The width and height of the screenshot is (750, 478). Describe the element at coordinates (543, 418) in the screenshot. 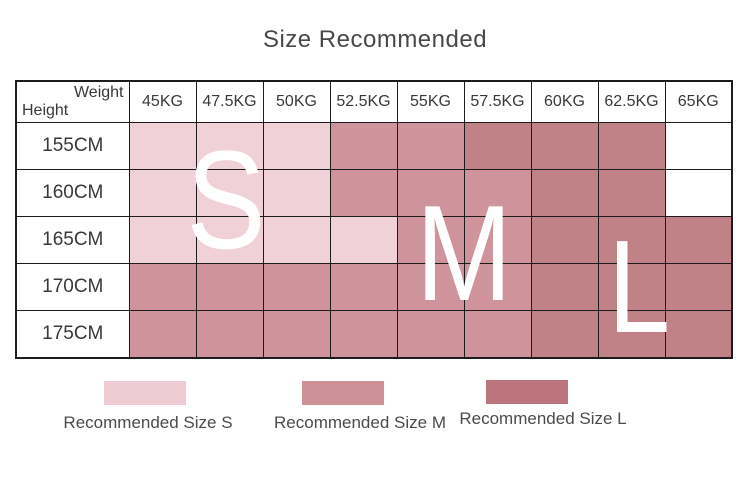

I see `legend-label-l: Recommended Size L` at that location.